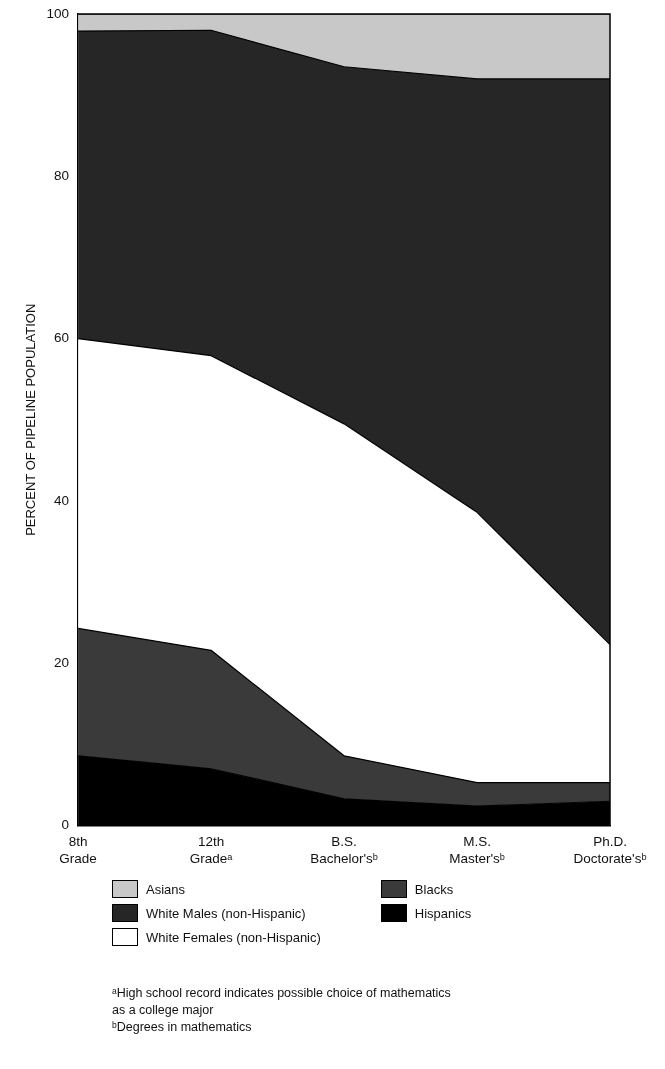 This screenshot has width=665, height=1069. Describe the element at coordinates (610, 850) in the screenshot. I see `x-tick-label: Ph.D. Doctorate'sᵇ` at that location.